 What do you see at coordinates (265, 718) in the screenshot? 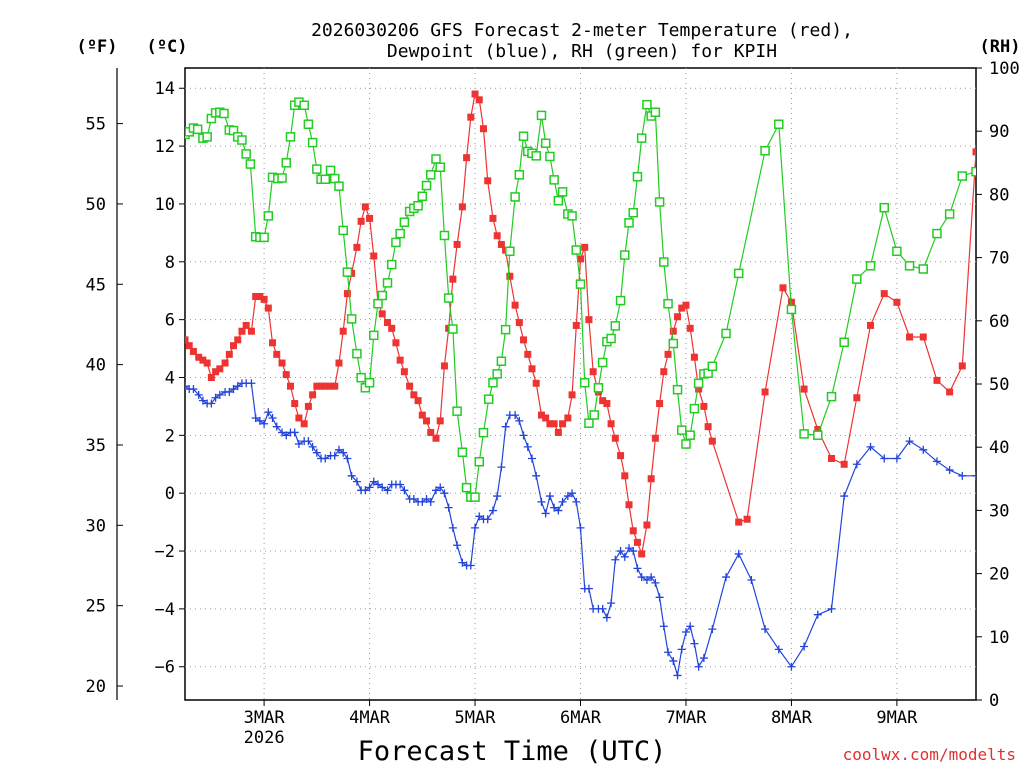
I see `date-tick-label: 3MAR` at bounding box center [265, 718].